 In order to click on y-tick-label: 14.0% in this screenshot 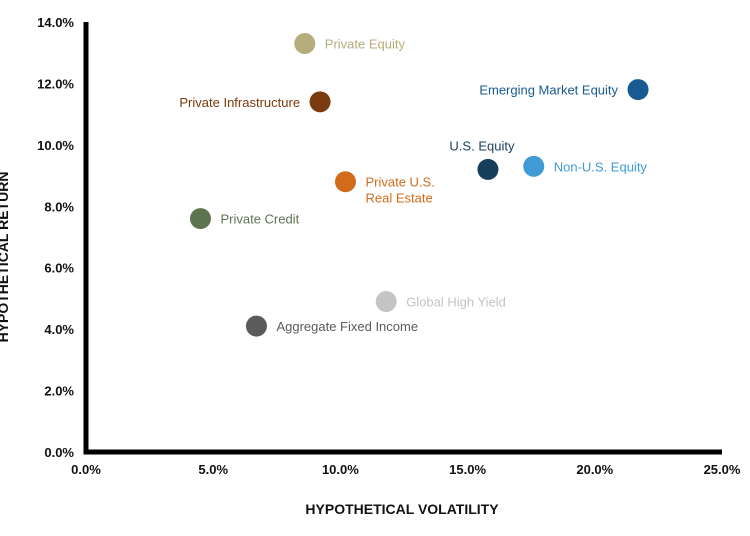, I will do `click(55, 22)`.